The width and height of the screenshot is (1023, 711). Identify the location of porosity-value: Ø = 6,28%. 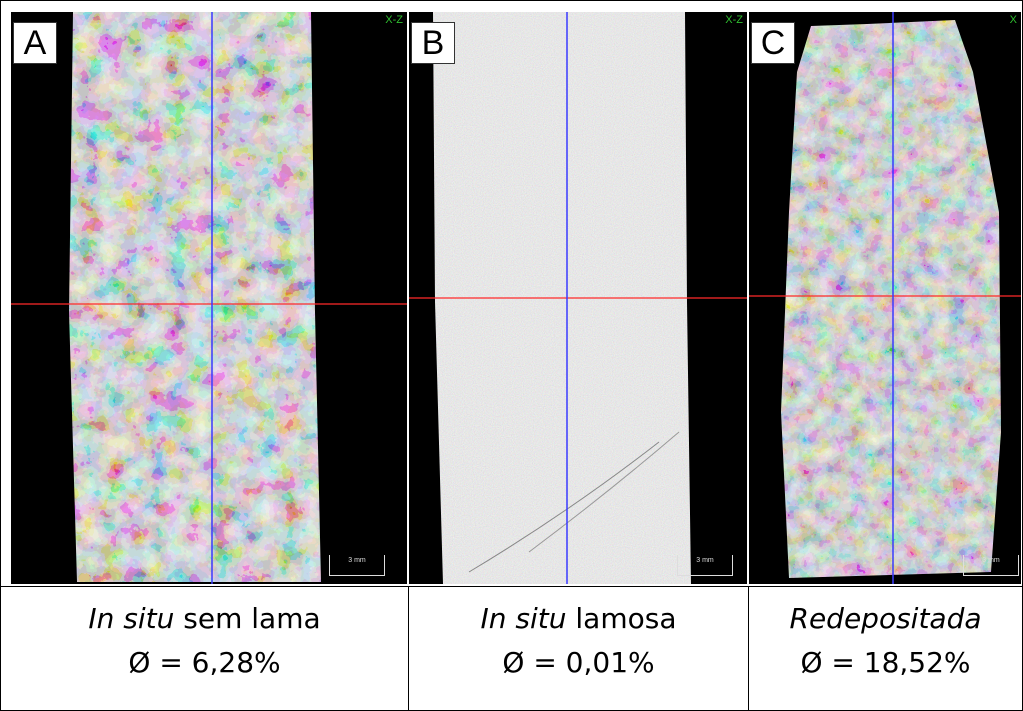
(204, 662).